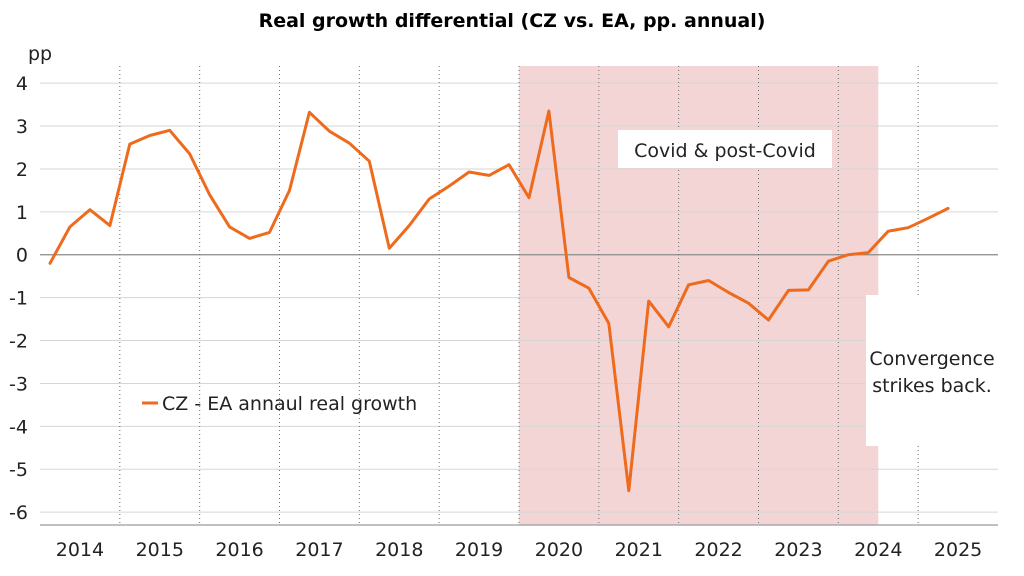 The width and height of the screenshot is (1024, 576). What do you see at coordinates (18, 470) in the screenshot?
I see `y-tick-label: -5` at bounding box center [18, 470].